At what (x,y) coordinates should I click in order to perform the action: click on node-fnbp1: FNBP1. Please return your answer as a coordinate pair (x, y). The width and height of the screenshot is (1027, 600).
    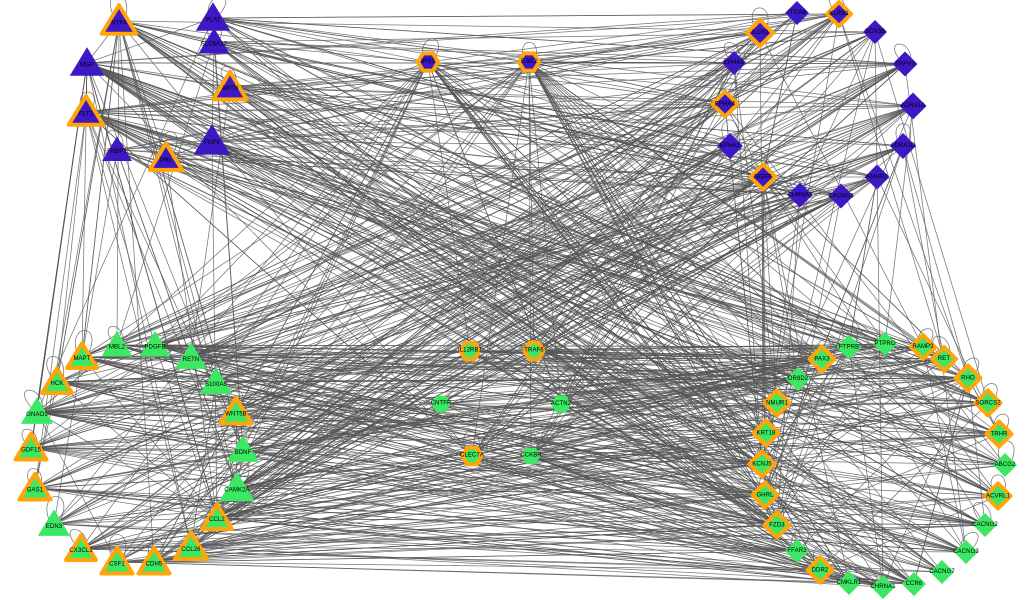
    Looking at the image, I should click on (117, 150).